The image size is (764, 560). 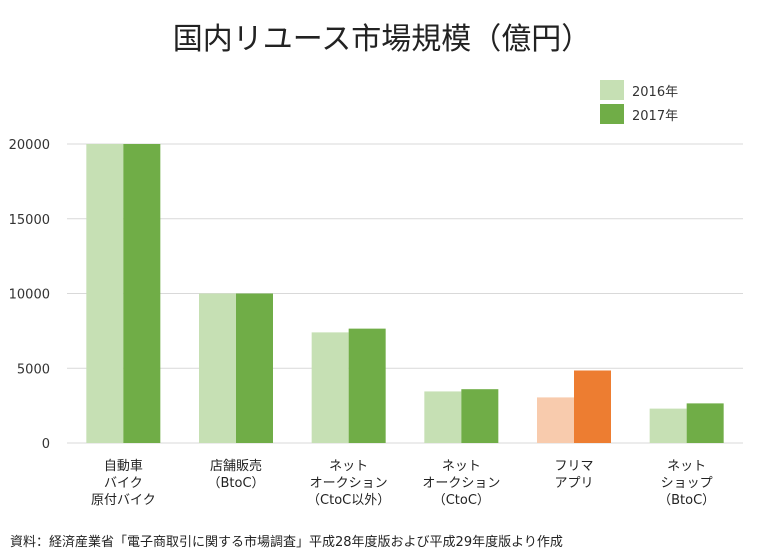 What do you see at coordinates (573, 466) in the screenshot?
I see `x-tick-label: フリマ` at bounding box center [573, 466].